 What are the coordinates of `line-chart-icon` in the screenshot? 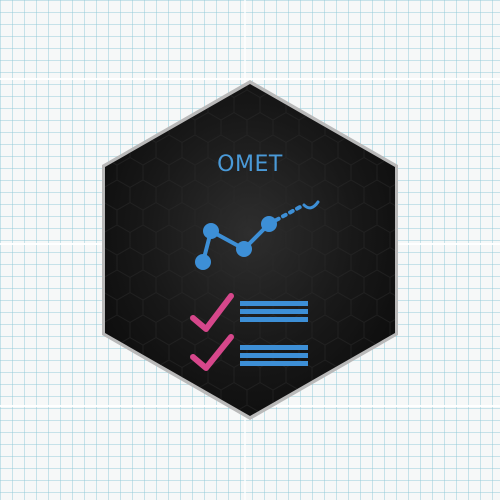 It's located at (257, 235).